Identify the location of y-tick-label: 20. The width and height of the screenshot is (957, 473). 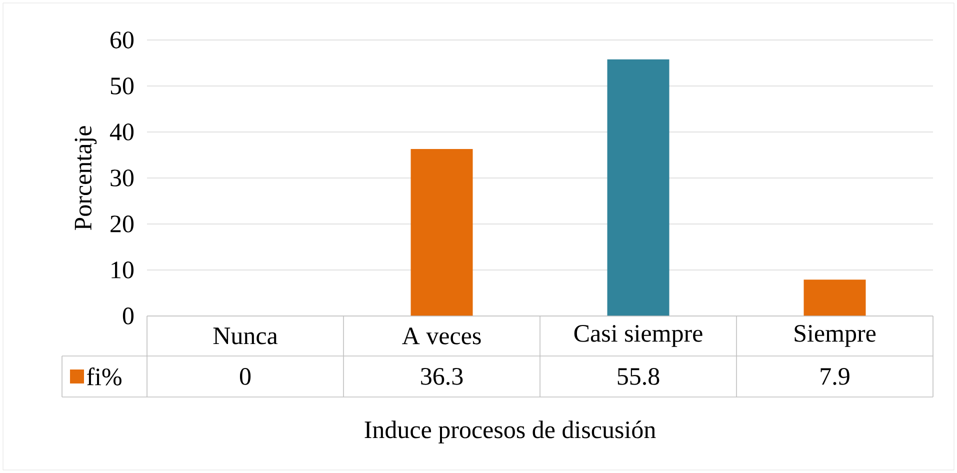
(122, 224).